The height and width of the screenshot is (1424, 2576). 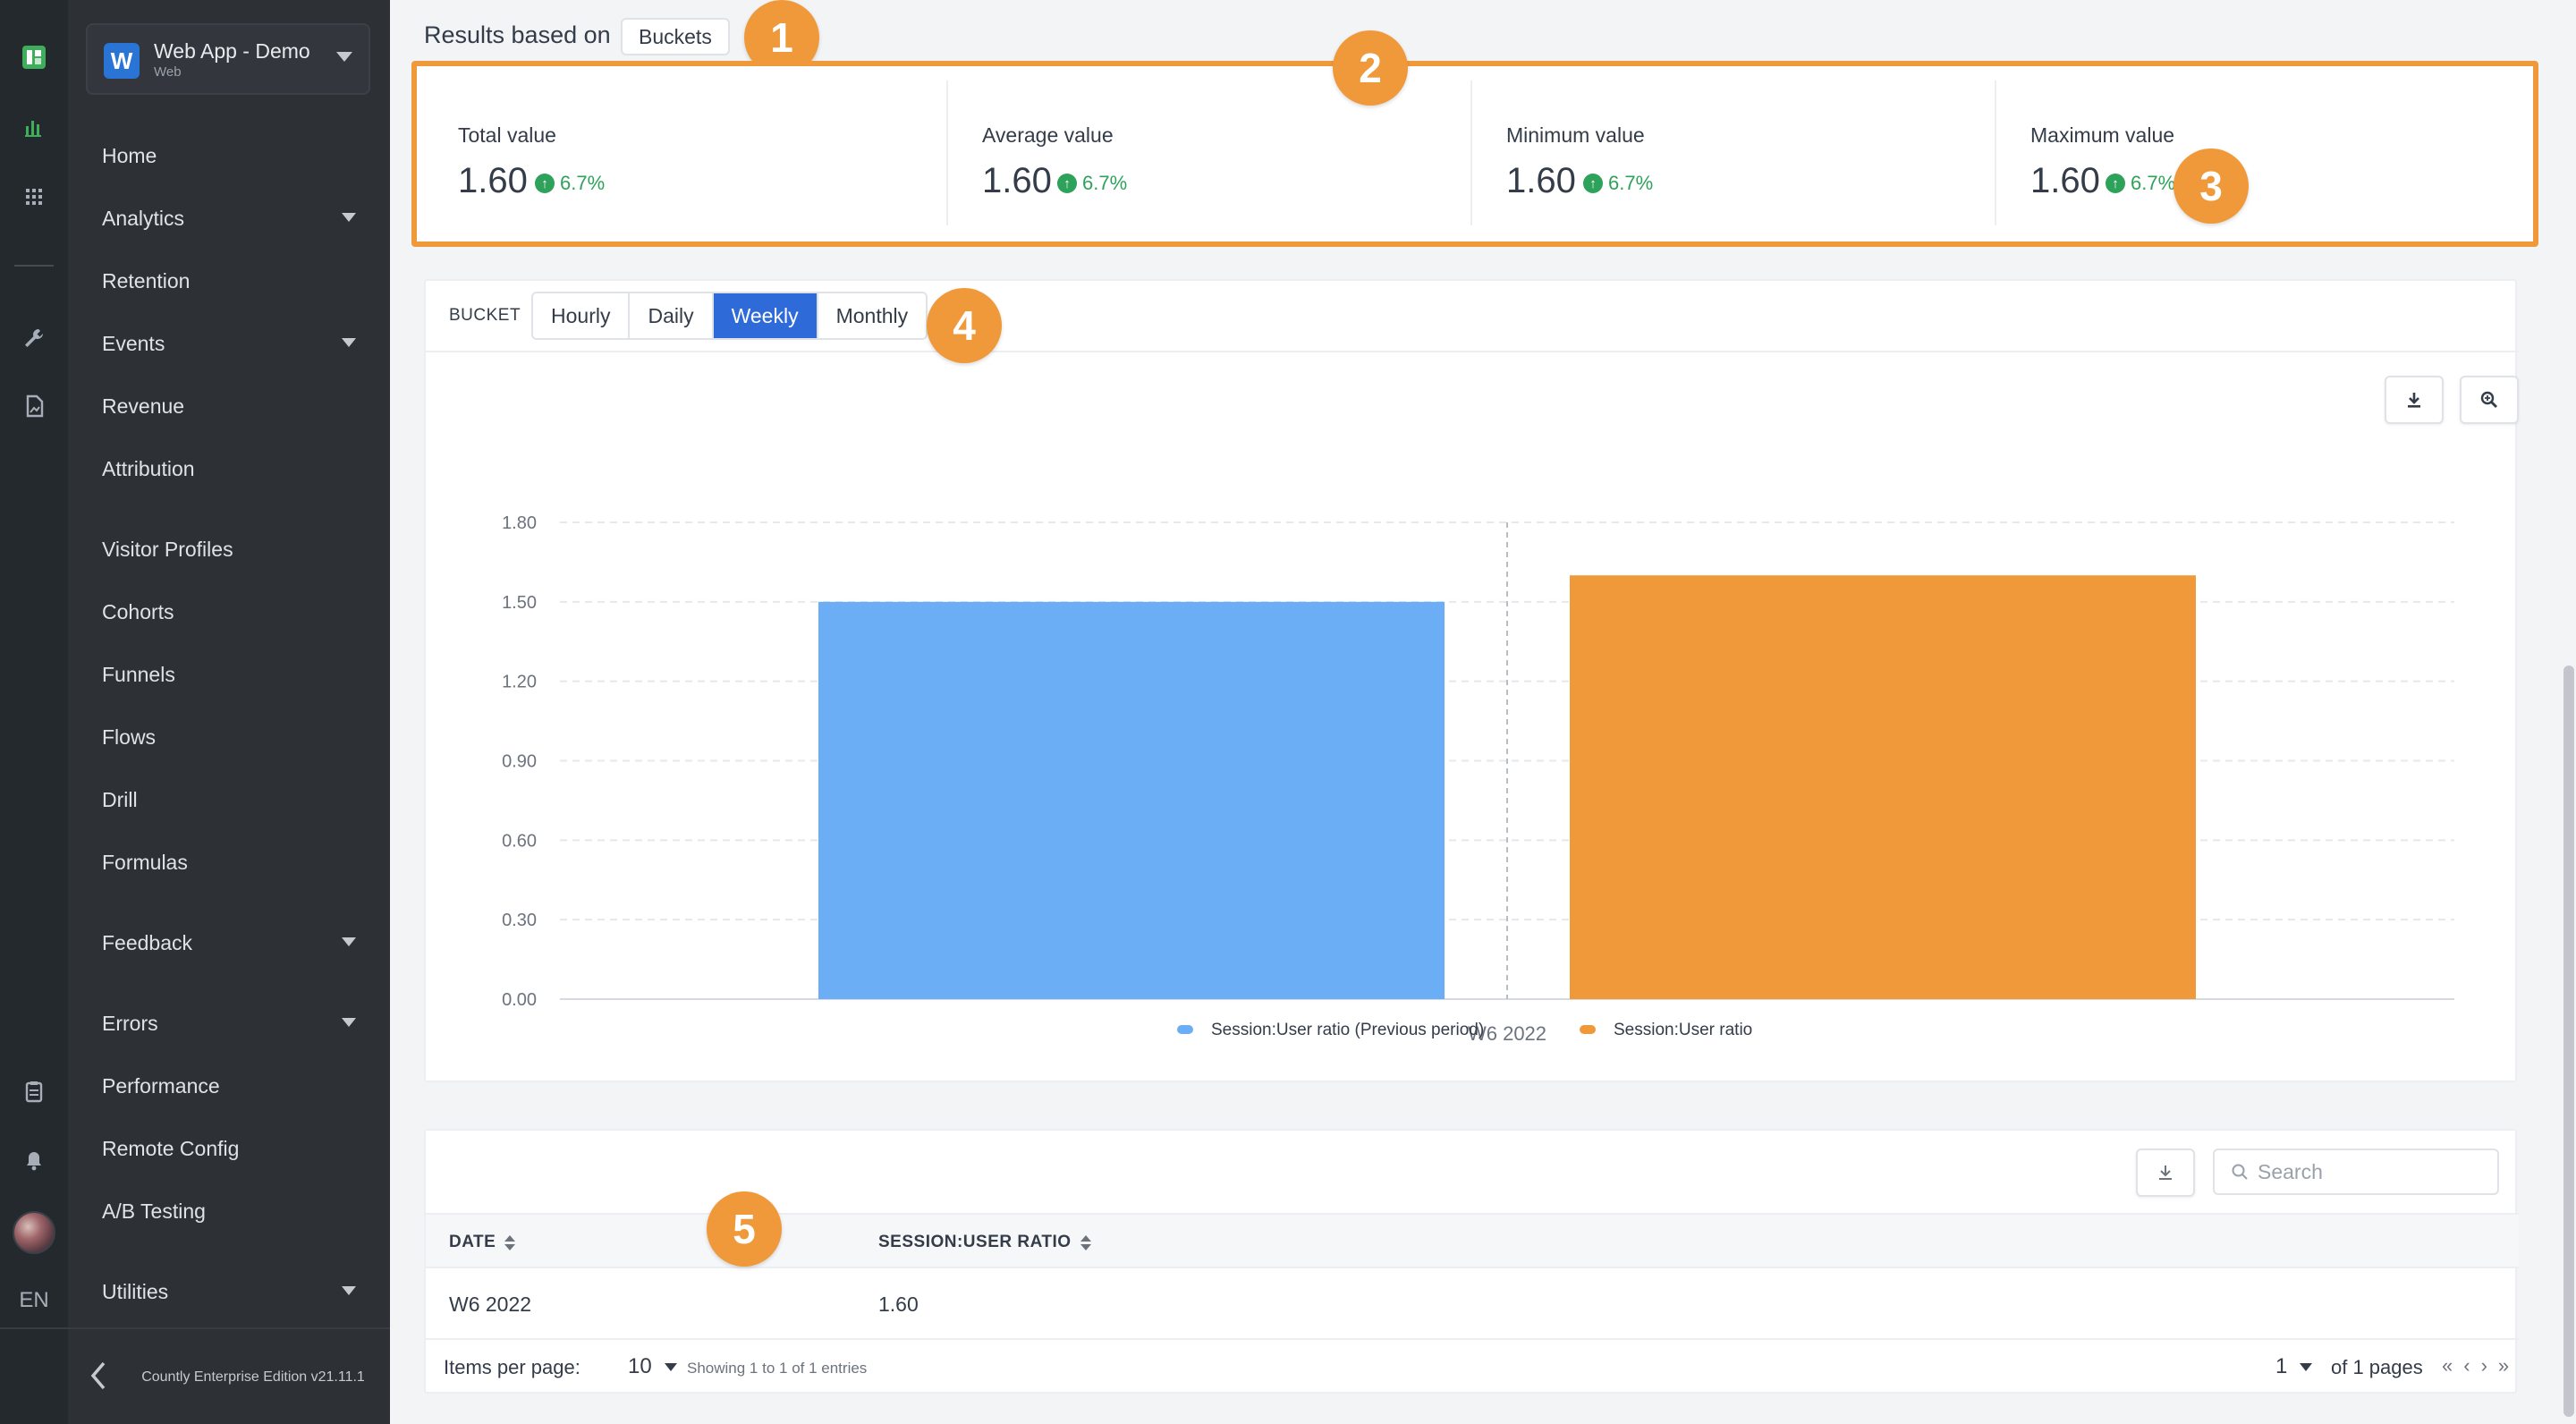 I want to click on sidebar-item-utilities: Utilities, so click(x=229, y=1291).